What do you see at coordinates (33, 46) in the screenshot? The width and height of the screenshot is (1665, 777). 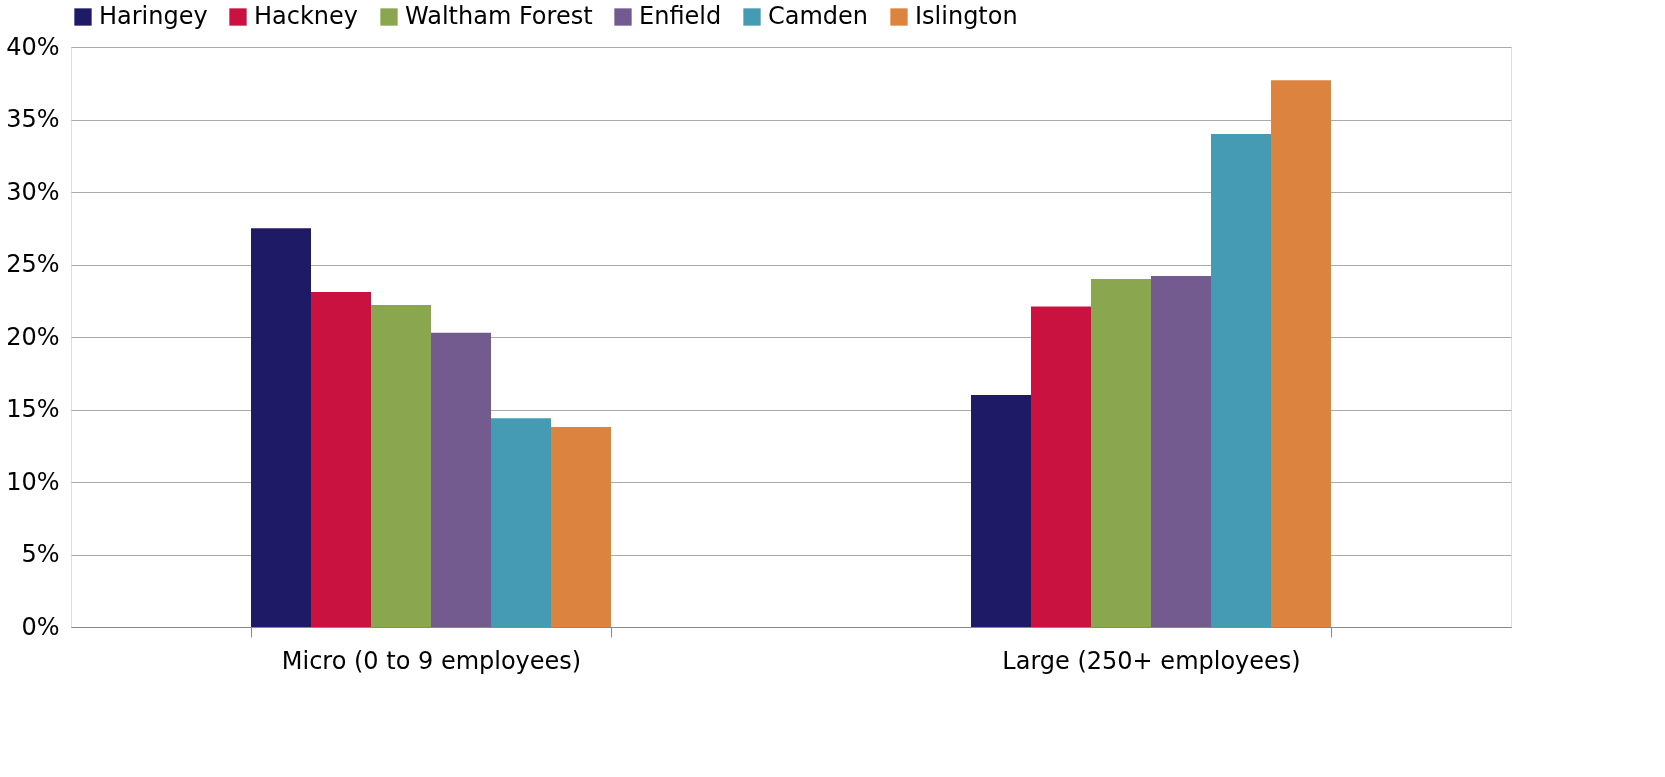 I see `y-tick-label: 40%` at bounding box center [33, 46].